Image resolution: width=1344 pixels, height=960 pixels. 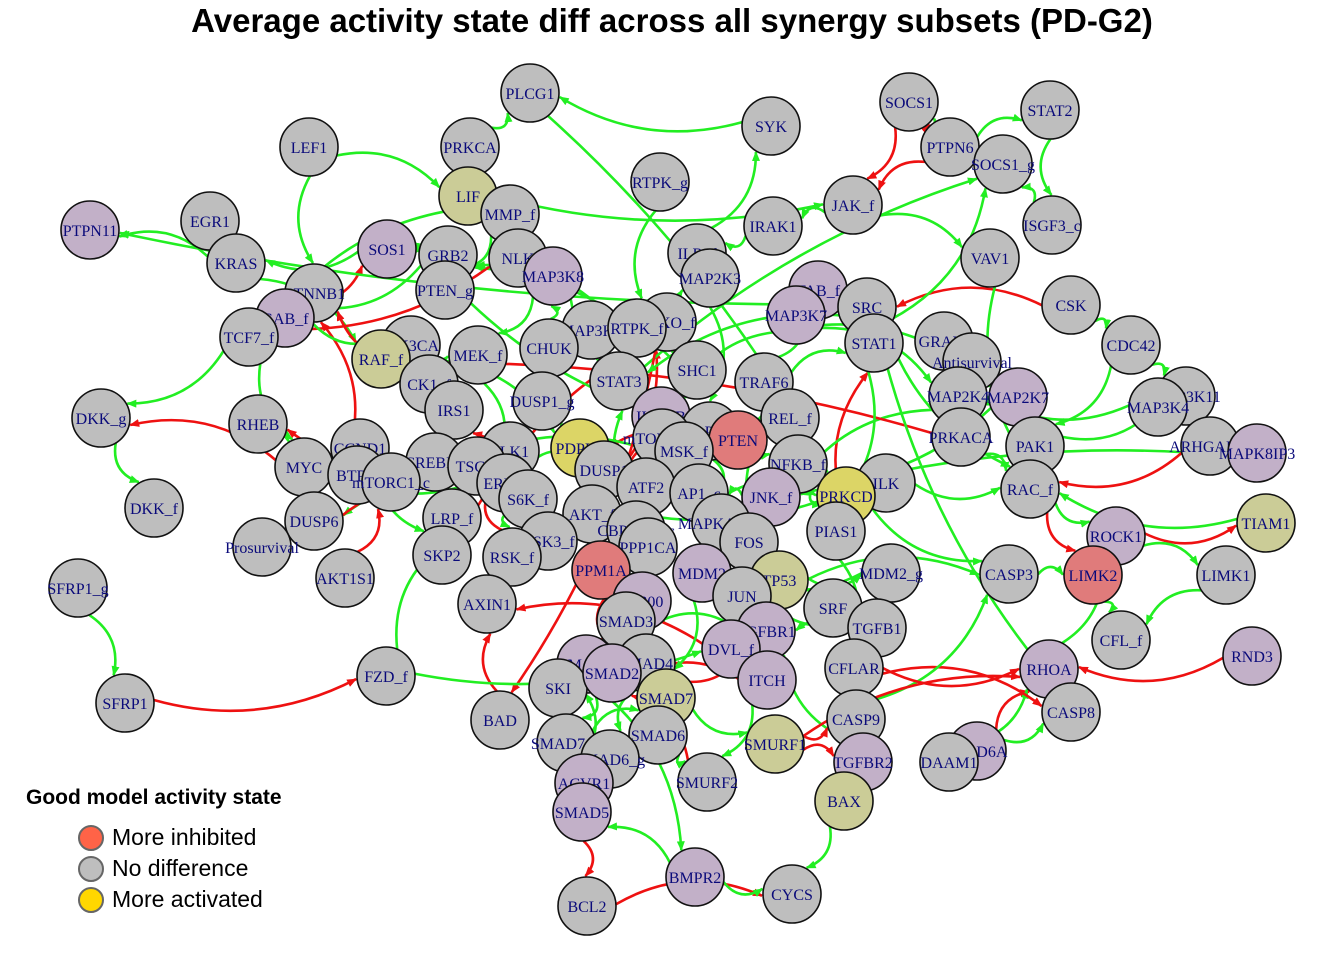 What do you see at coordinates (1226, 576) in the screenshot?
I see `node-label: LIMK1` at bounding box center [1226, 576].